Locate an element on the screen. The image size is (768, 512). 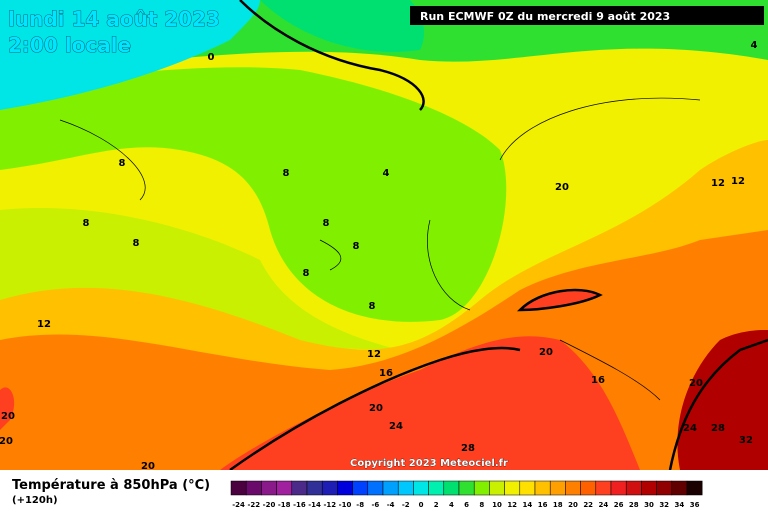
colorbar-tick-label: -18 is located at coordinates (284, 505).